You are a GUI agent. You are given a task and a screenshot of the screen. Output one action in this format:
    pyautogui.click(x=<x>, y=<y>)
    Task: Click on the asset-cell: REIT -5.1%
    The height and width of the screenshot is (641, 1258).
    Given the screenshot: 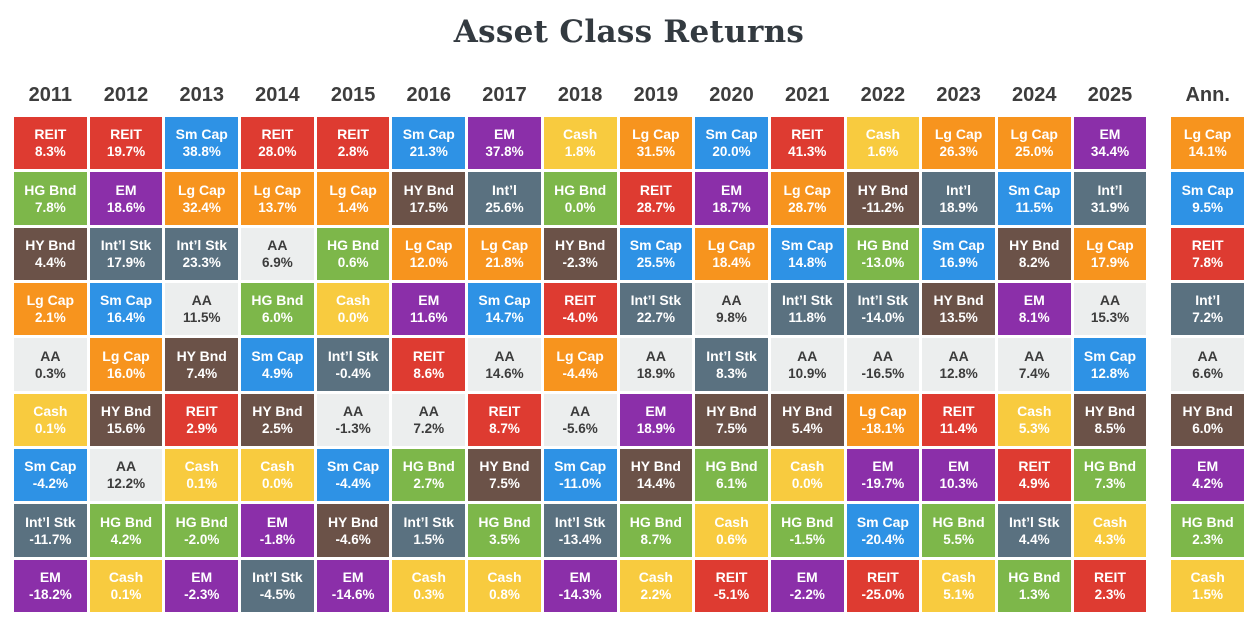 What is the action you would take?
    pyautogui.click(x=731, y=585)
    